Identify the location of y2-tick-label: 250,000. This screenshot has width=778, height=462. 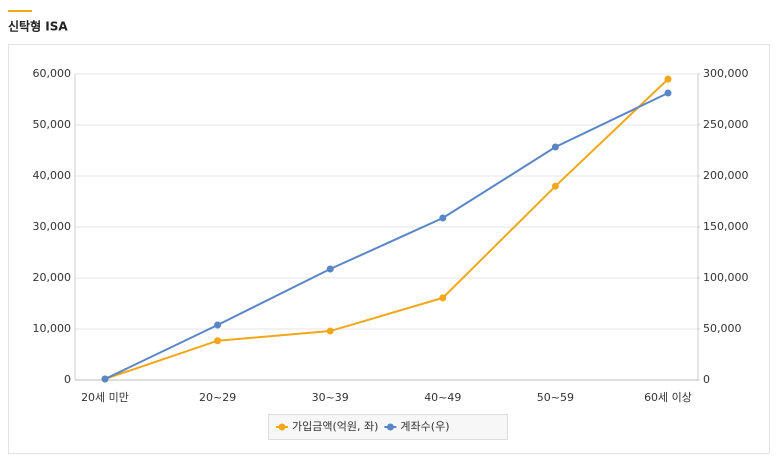
(726, 124).